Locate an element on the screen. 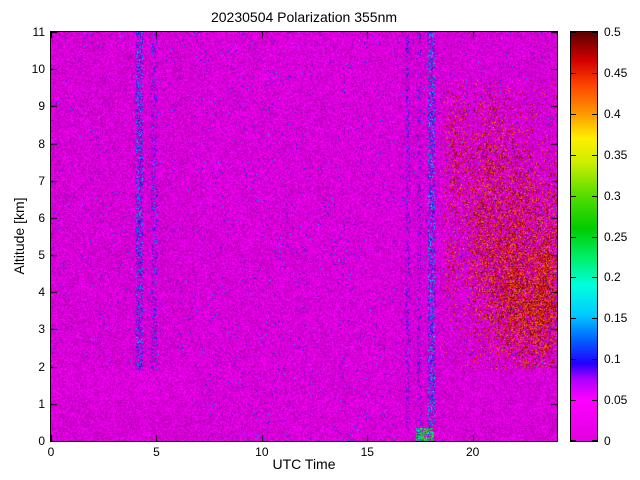 Image resolution: width=640 pixels, height=480 pixels. x-tick-label: 20 is located at coordinates (472, 452).